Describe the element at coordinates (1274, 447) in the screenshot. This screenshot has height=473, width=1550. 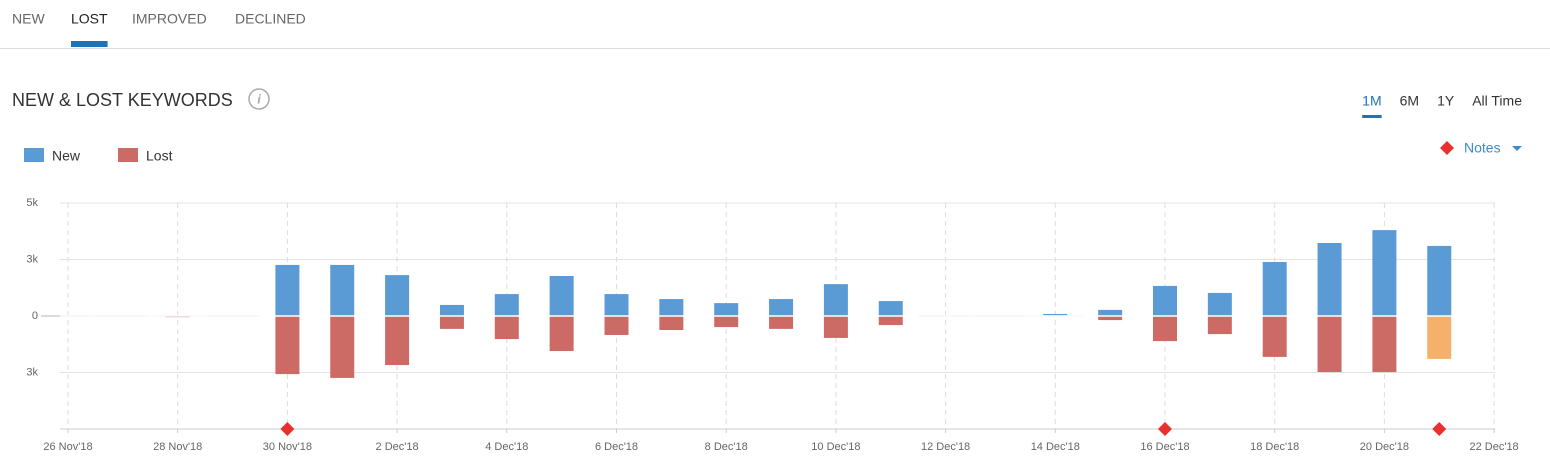
I see `x-tick-label: 18 Dec'18` at that location.